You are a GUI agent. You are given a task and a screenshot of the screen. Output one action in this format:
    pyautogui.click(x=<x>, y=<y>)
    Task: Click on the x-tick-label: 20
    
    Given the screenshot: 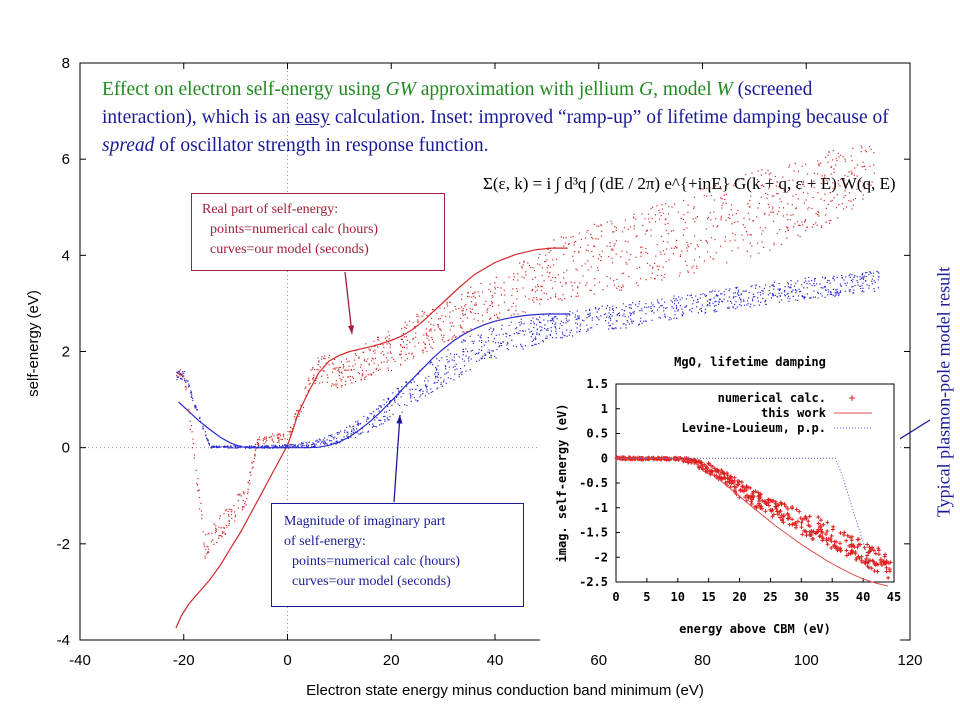 What is the action you would take?
    pyautogui.click(x=391, y=660)
    